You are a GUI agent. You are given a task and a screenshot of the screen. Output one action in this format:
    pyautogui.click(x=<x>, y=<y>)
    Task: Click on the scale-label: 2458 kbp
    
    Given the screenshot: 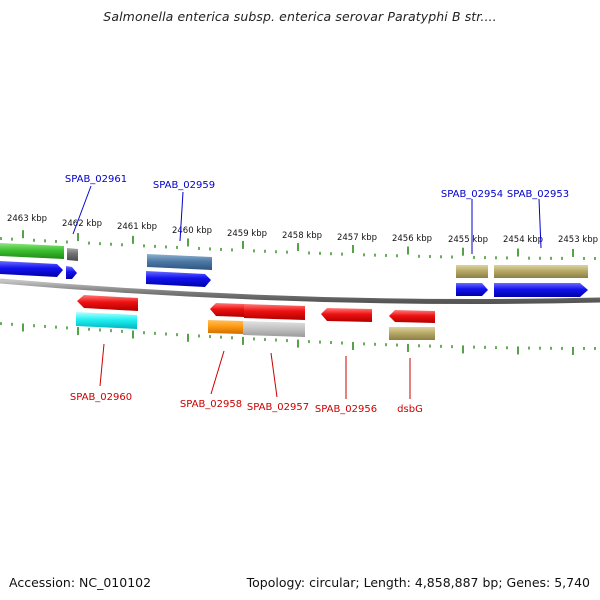 What is the action you would take?
    pyautogui.click(x=302, y=236)
    